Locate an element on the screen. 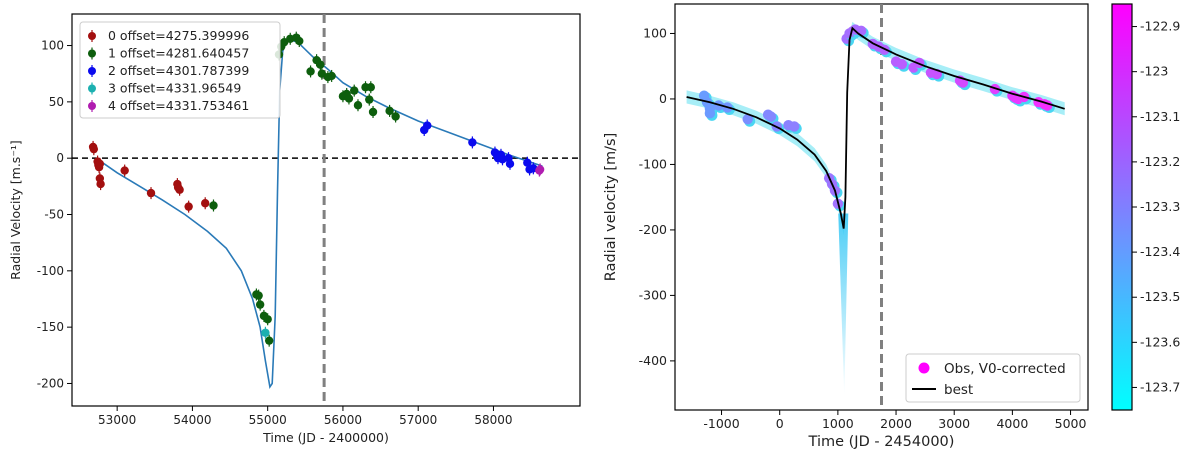  x-tick-label: 1000 is located at coordinates (838, 423).